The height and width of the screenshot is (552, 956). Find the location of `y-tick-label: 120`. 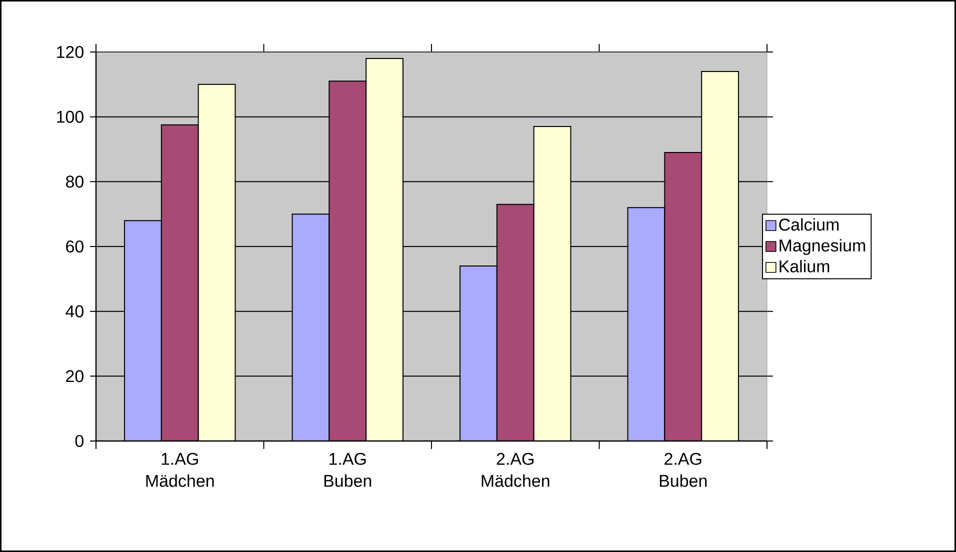

y-tick-label: 120 is located at coordinates (70, 52).